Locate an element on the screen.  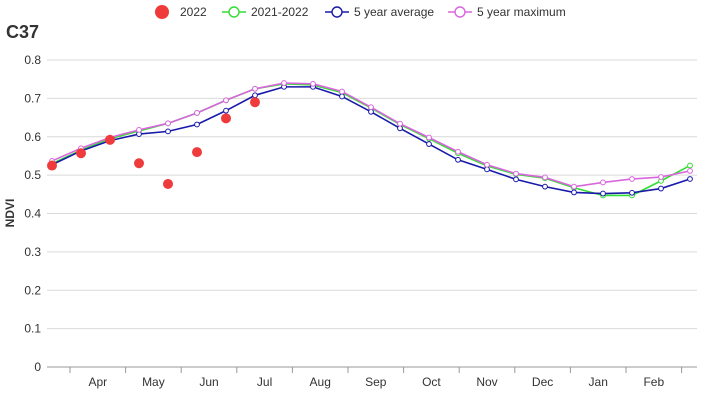
y-tick-label: 0.8 is located at coordinates (32, 60).